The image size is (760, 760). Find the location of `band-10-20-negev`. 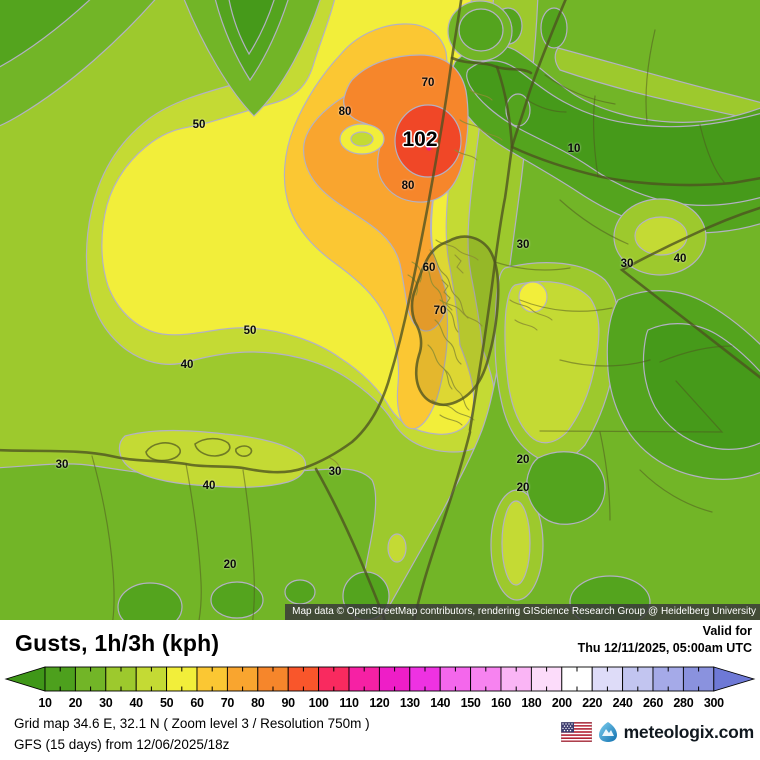

band-10-20-negev is located at coordinates (566, 488).